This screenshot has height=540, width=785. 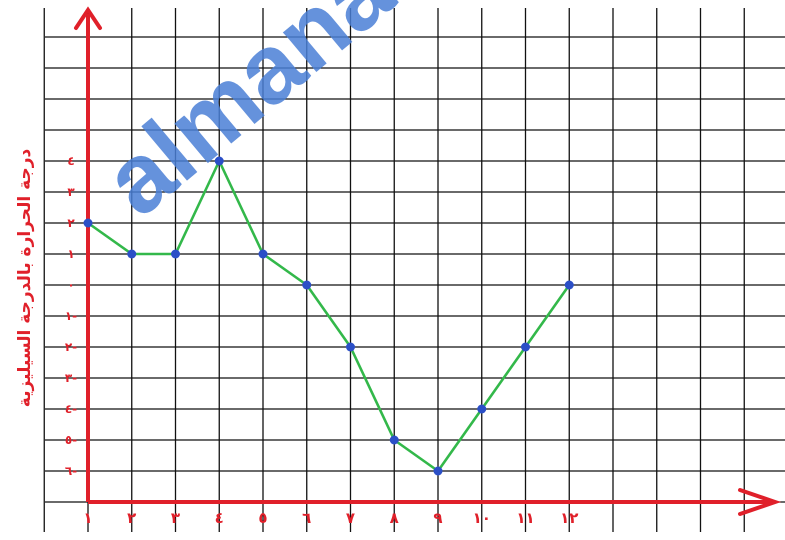 I want to click on x-tick-label: ٧, so click(x=350, y=518).